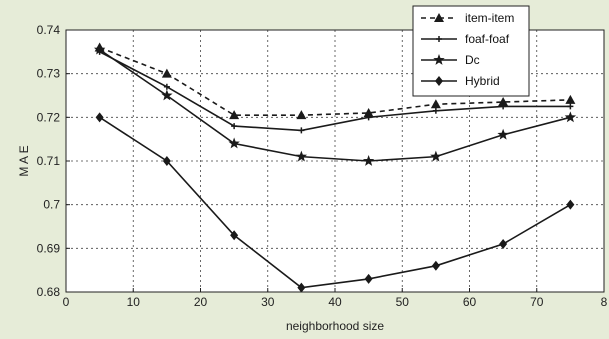  What do you see at coordinates (268, 302) in the screenshot?
I see `x-tick-label: 30` at bounding box center [268, 302].